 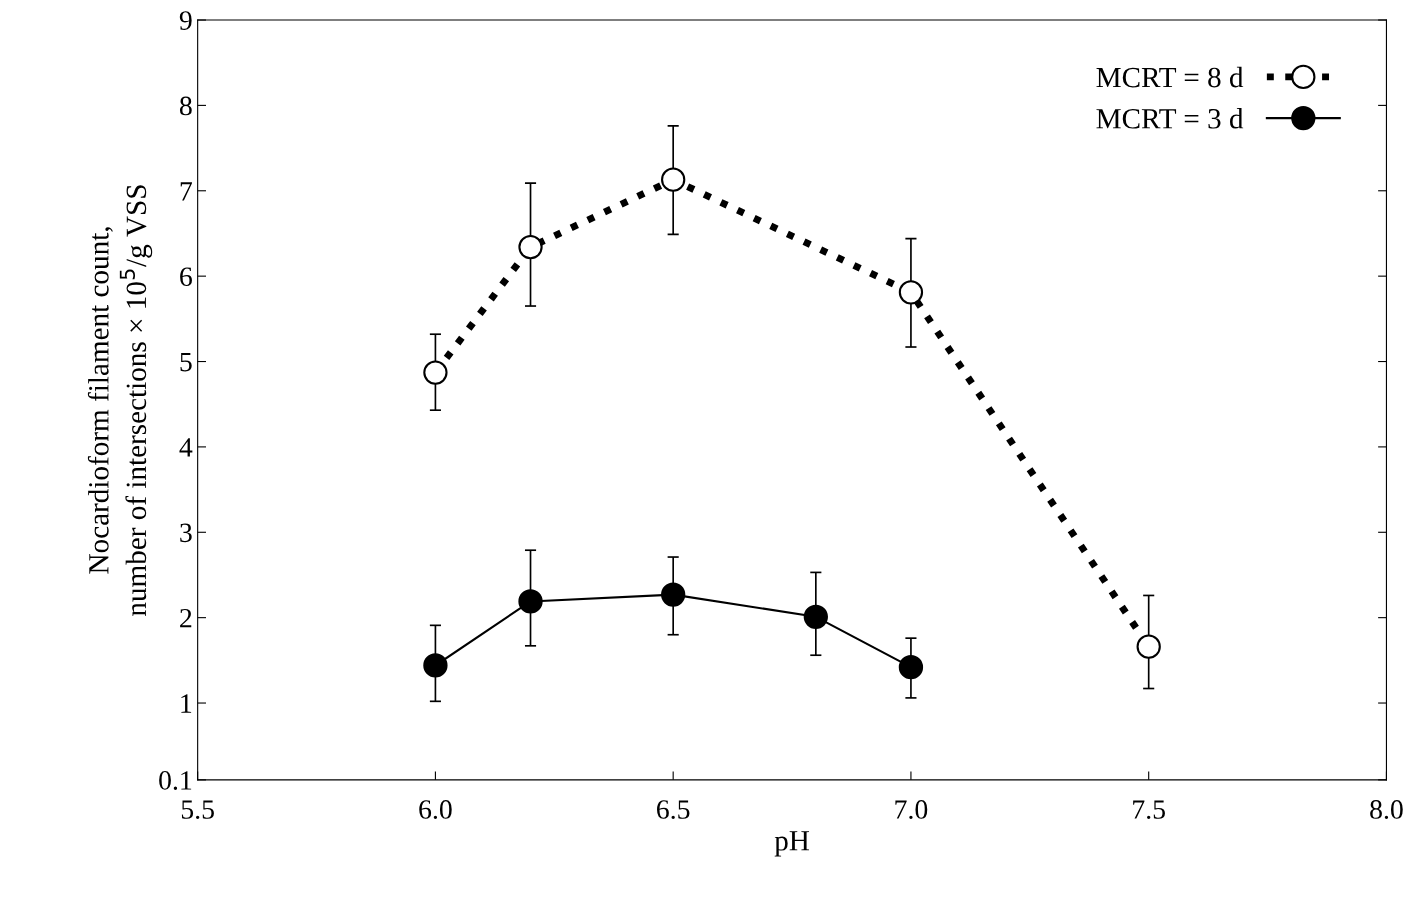 I want to click on y-tick-label: 1, so click(x=186, y=703).